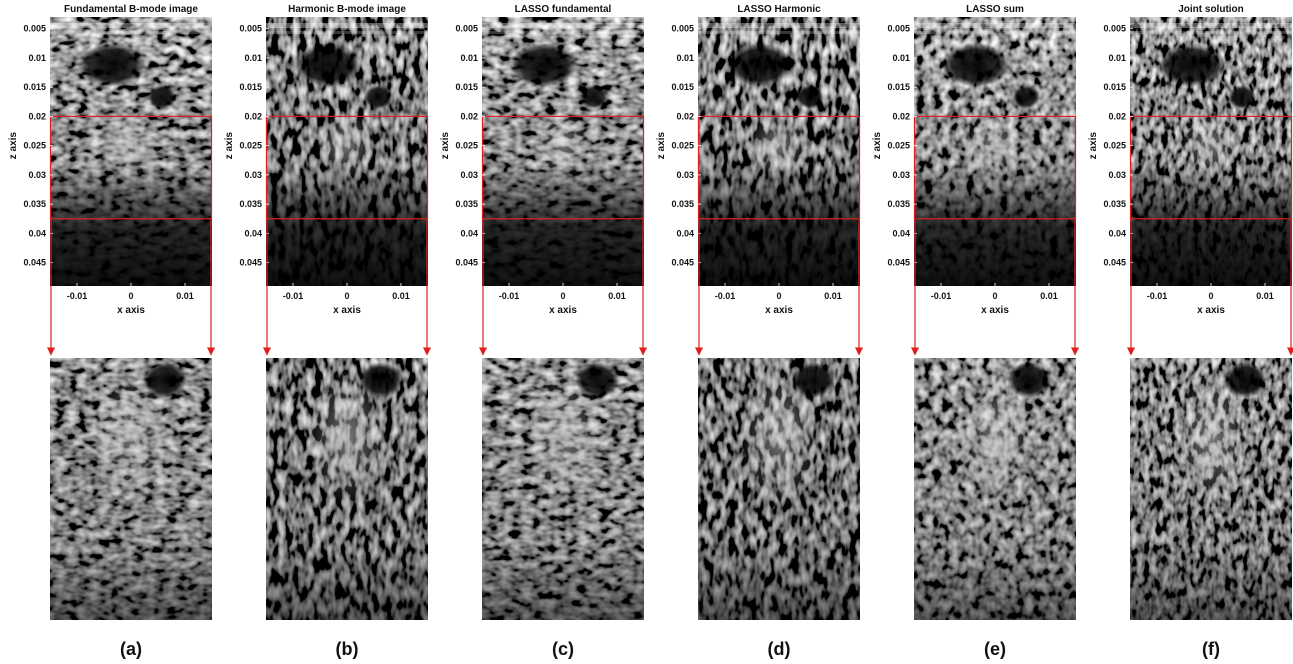 This screenshot has width=1293, height=664. Describe the element at coordinates (131, 649) in the screenshot. I see `panel-caption: (a)` at that location.